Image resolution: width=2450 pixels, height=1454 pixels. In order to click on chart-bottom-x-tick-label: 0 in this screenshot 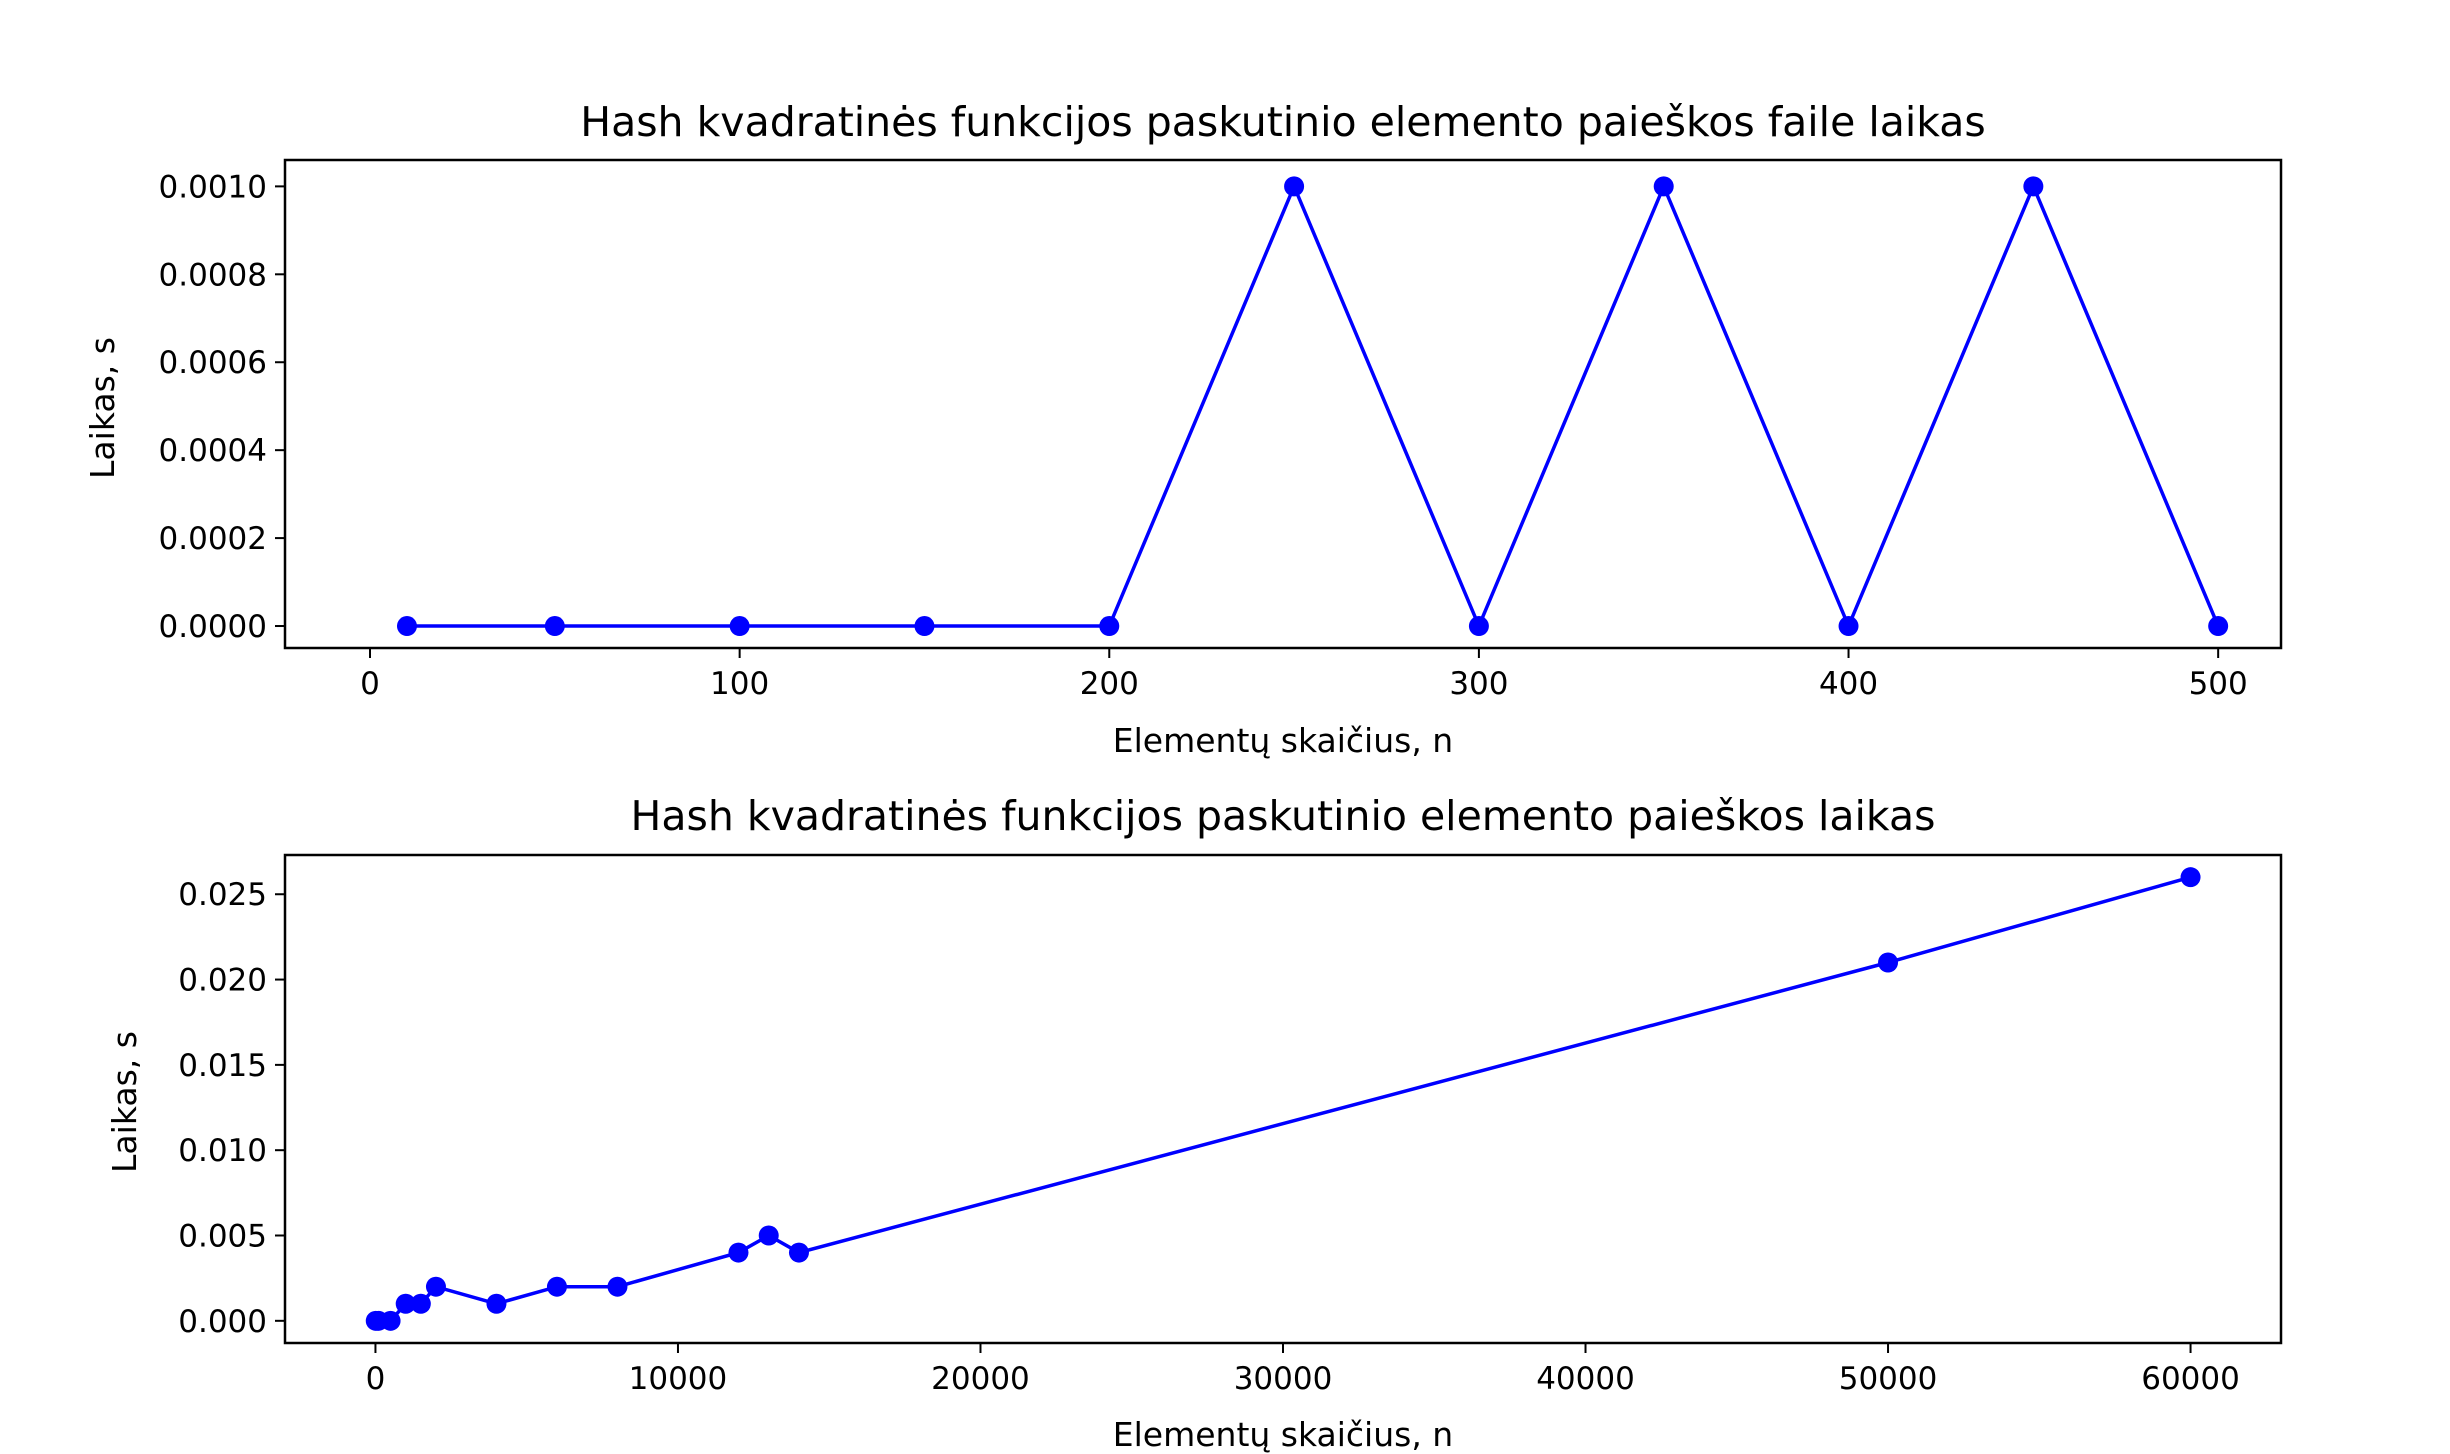, I will do `click(376, 1379)`.